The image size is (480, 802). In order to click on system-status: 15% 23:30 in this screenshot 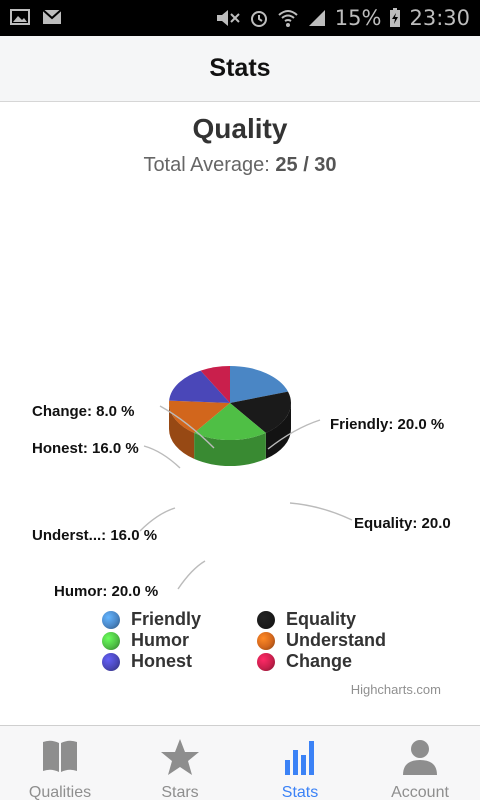, I will do `click(342, 18)`.